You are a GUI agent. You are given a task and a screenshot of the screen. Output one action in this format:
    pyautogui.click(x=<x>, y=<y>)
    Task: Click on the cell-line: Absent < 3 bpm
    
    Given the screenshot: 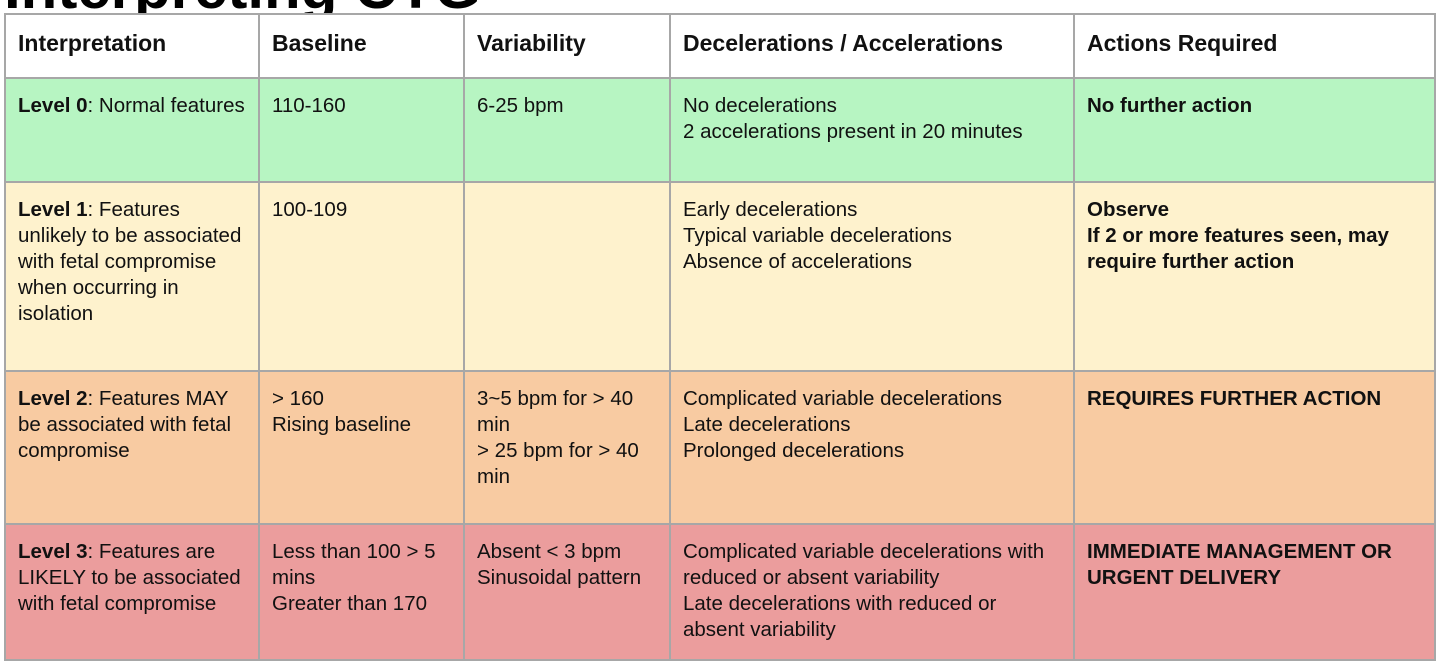 What is the action you would take?
    pyautogui.click(x=549, y=552)
    